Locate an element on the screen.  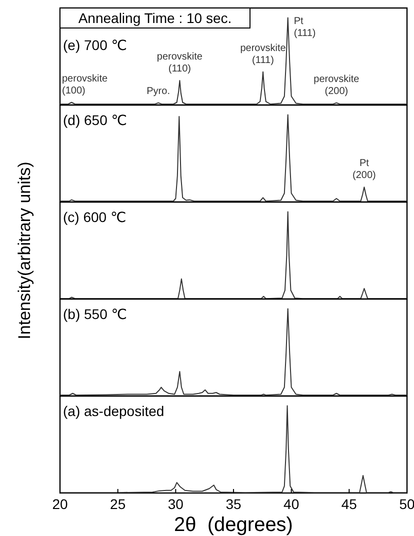
x-tick-label: 40 is located at coordinates (292, 504).